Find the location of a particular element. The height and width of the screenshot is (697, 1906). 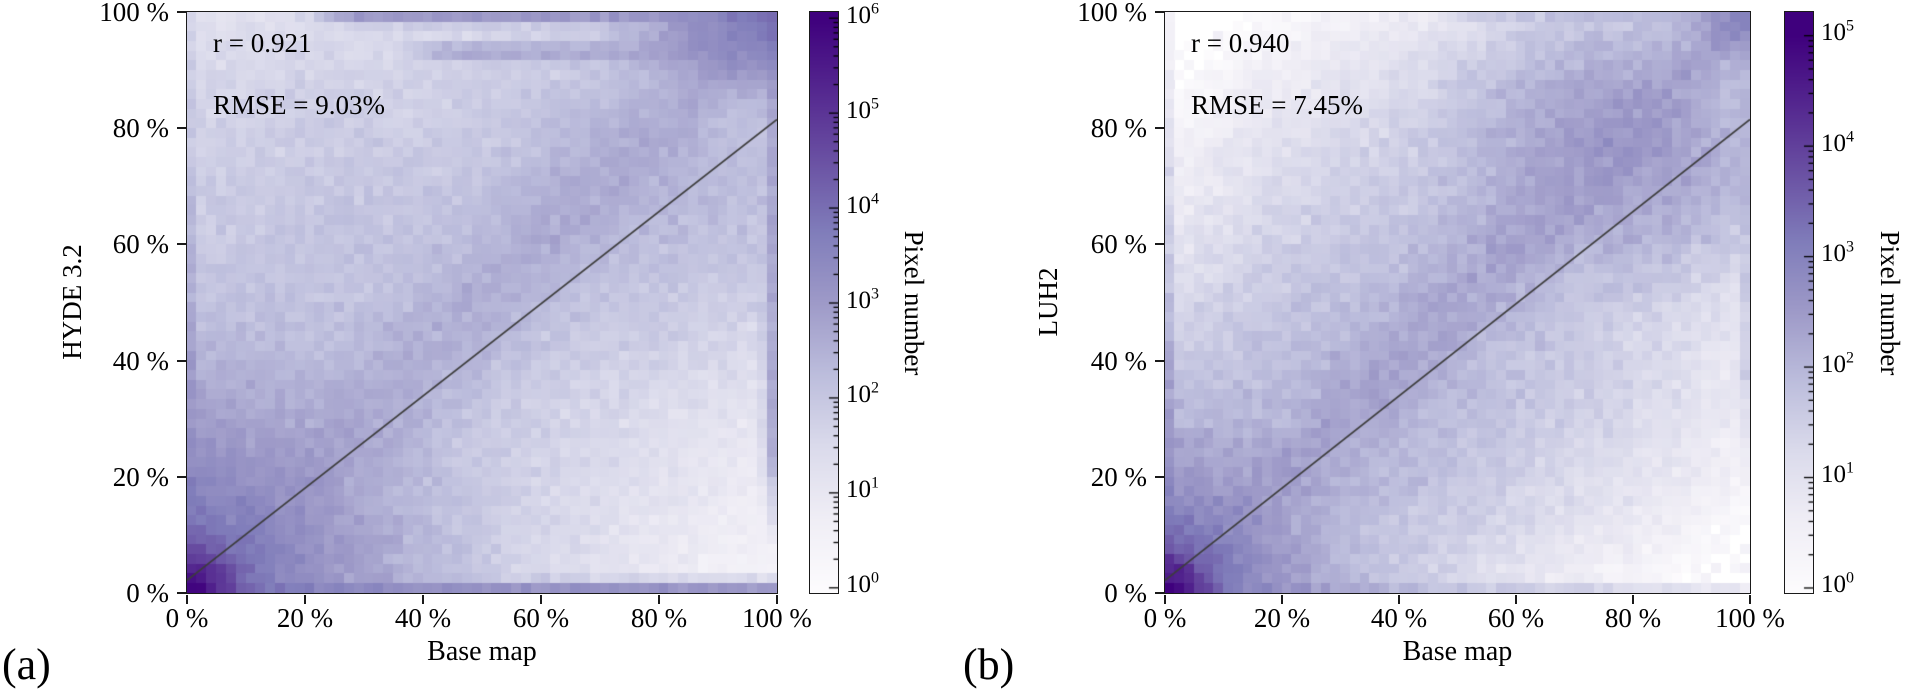

correlation-annotation-a: r = 0.921 is located at coordinates (262, 43).